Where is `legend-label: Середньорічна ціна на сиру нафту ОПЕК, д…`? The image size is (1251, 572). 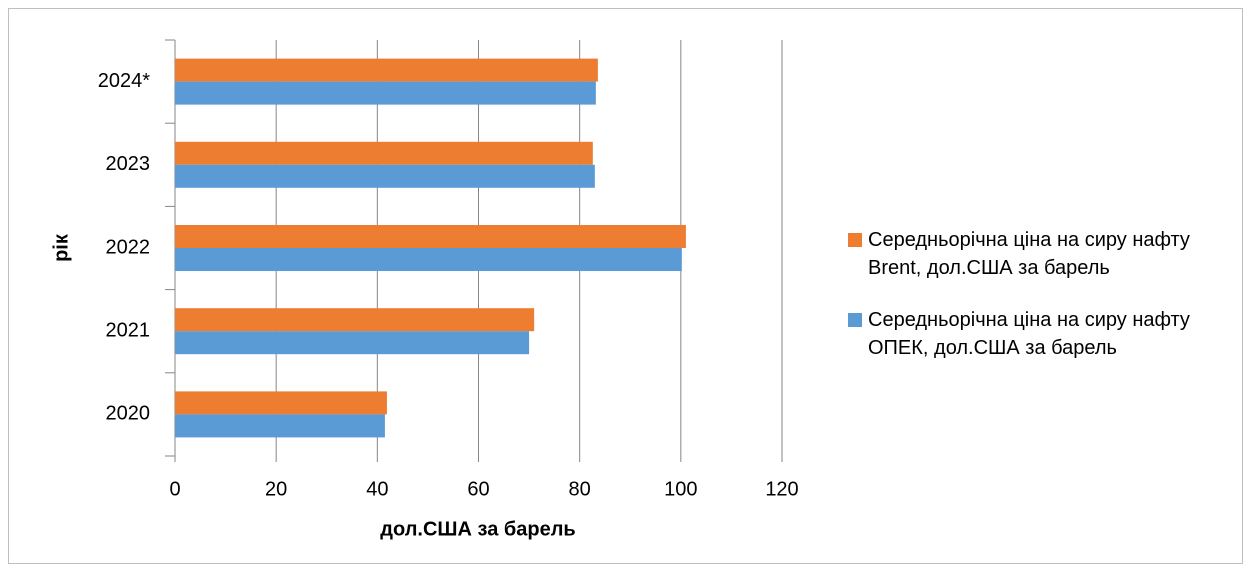
legend-label: Середньорічна ціна на сиру нафту ОПЕК, д… is located at coordinates (1029, 334).